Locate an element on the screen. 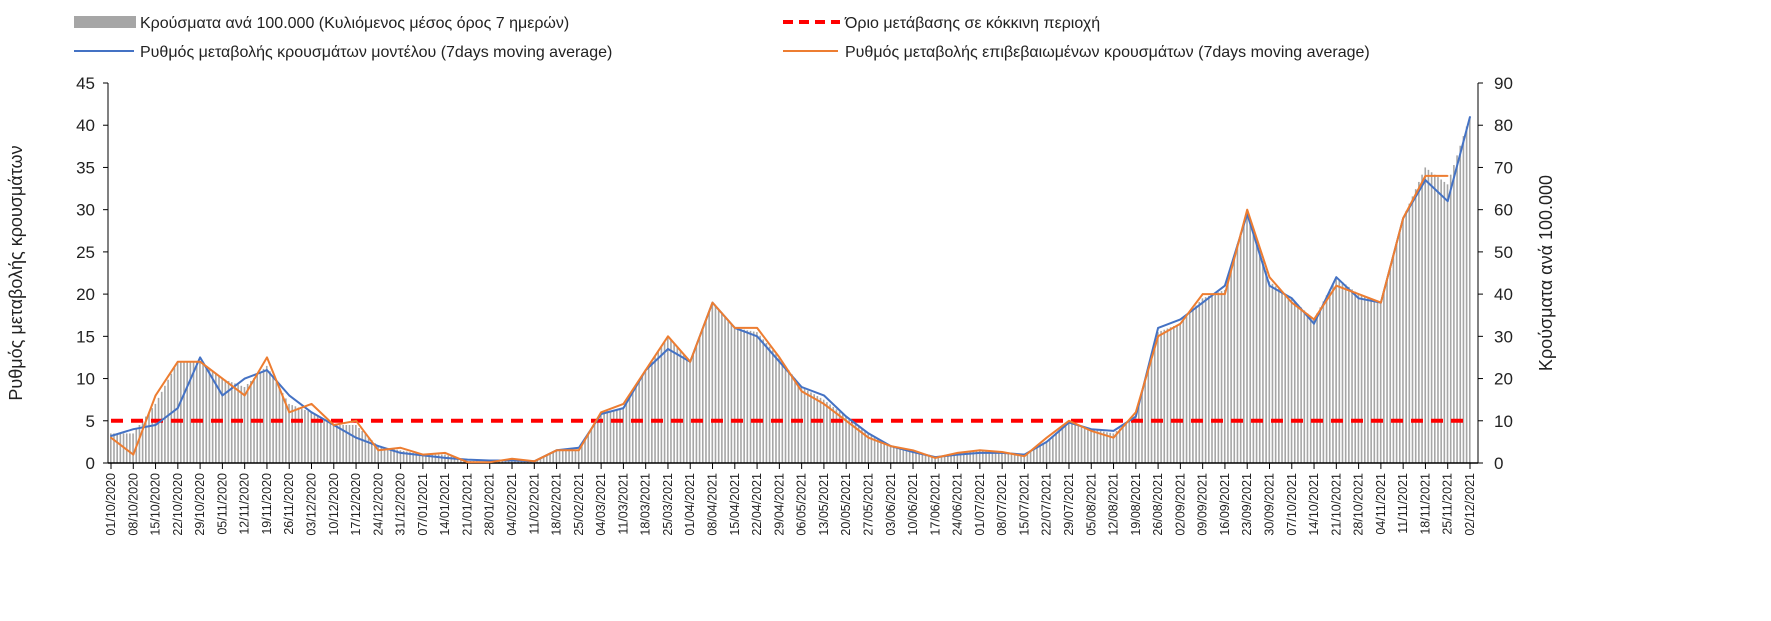 The image size is (1771, 621). x-tick-label: 04/02/2021 is located at coordinates (512, 504).